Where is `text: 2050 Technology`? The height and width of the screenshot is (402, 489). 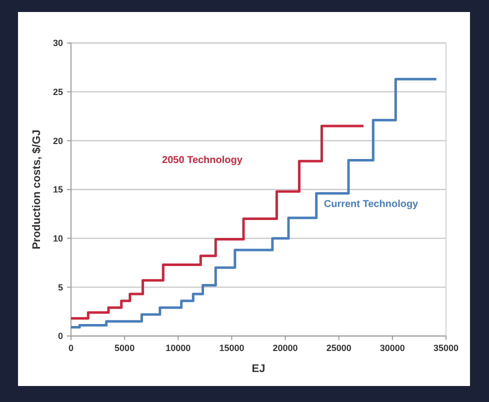
text: 2050 Technology is located at coordinates (202, 160).